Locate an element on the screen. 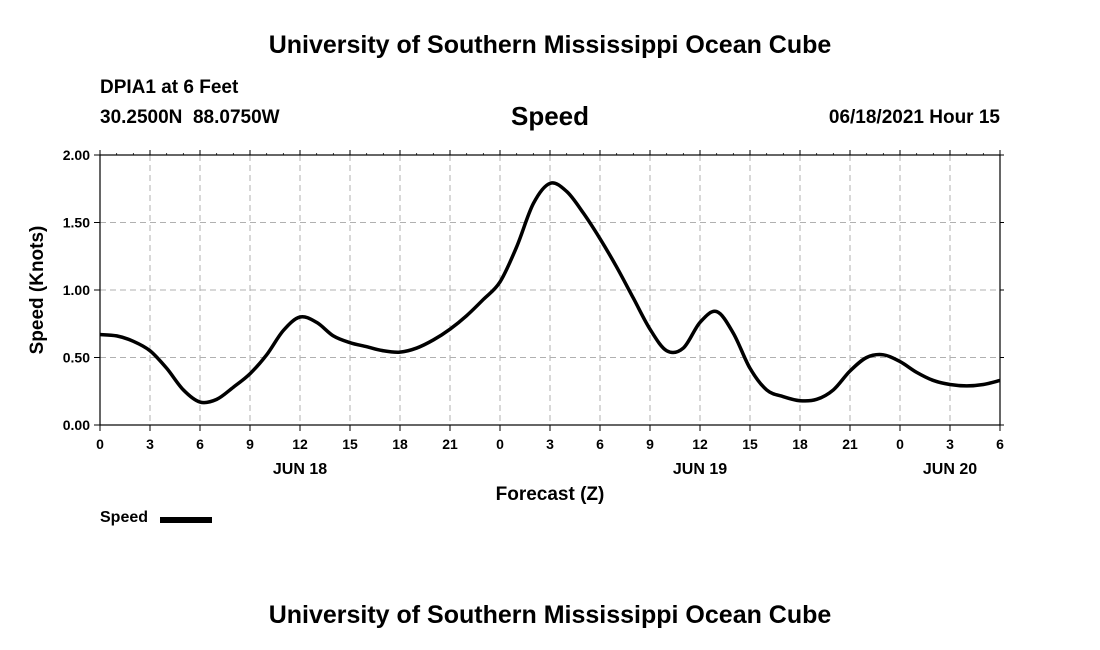 This screenshot has height=650, width=1100. x-day-label: JUN 20 is located at coordinates (950, 469).